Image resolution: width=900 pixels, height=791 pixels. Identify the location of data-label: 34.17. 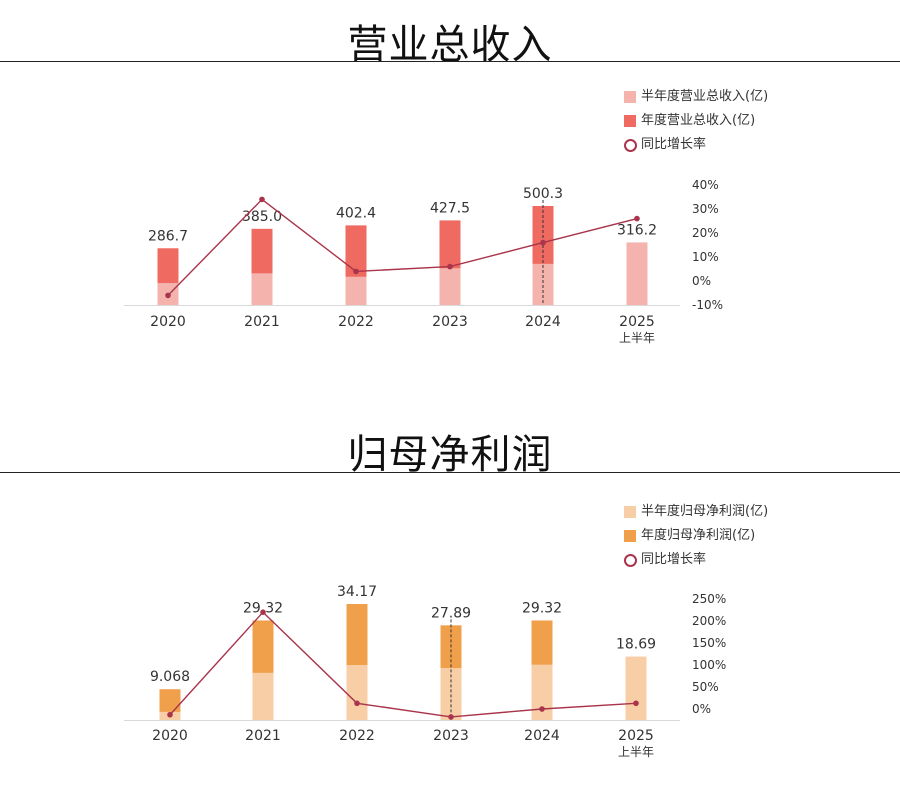
(357, 592).